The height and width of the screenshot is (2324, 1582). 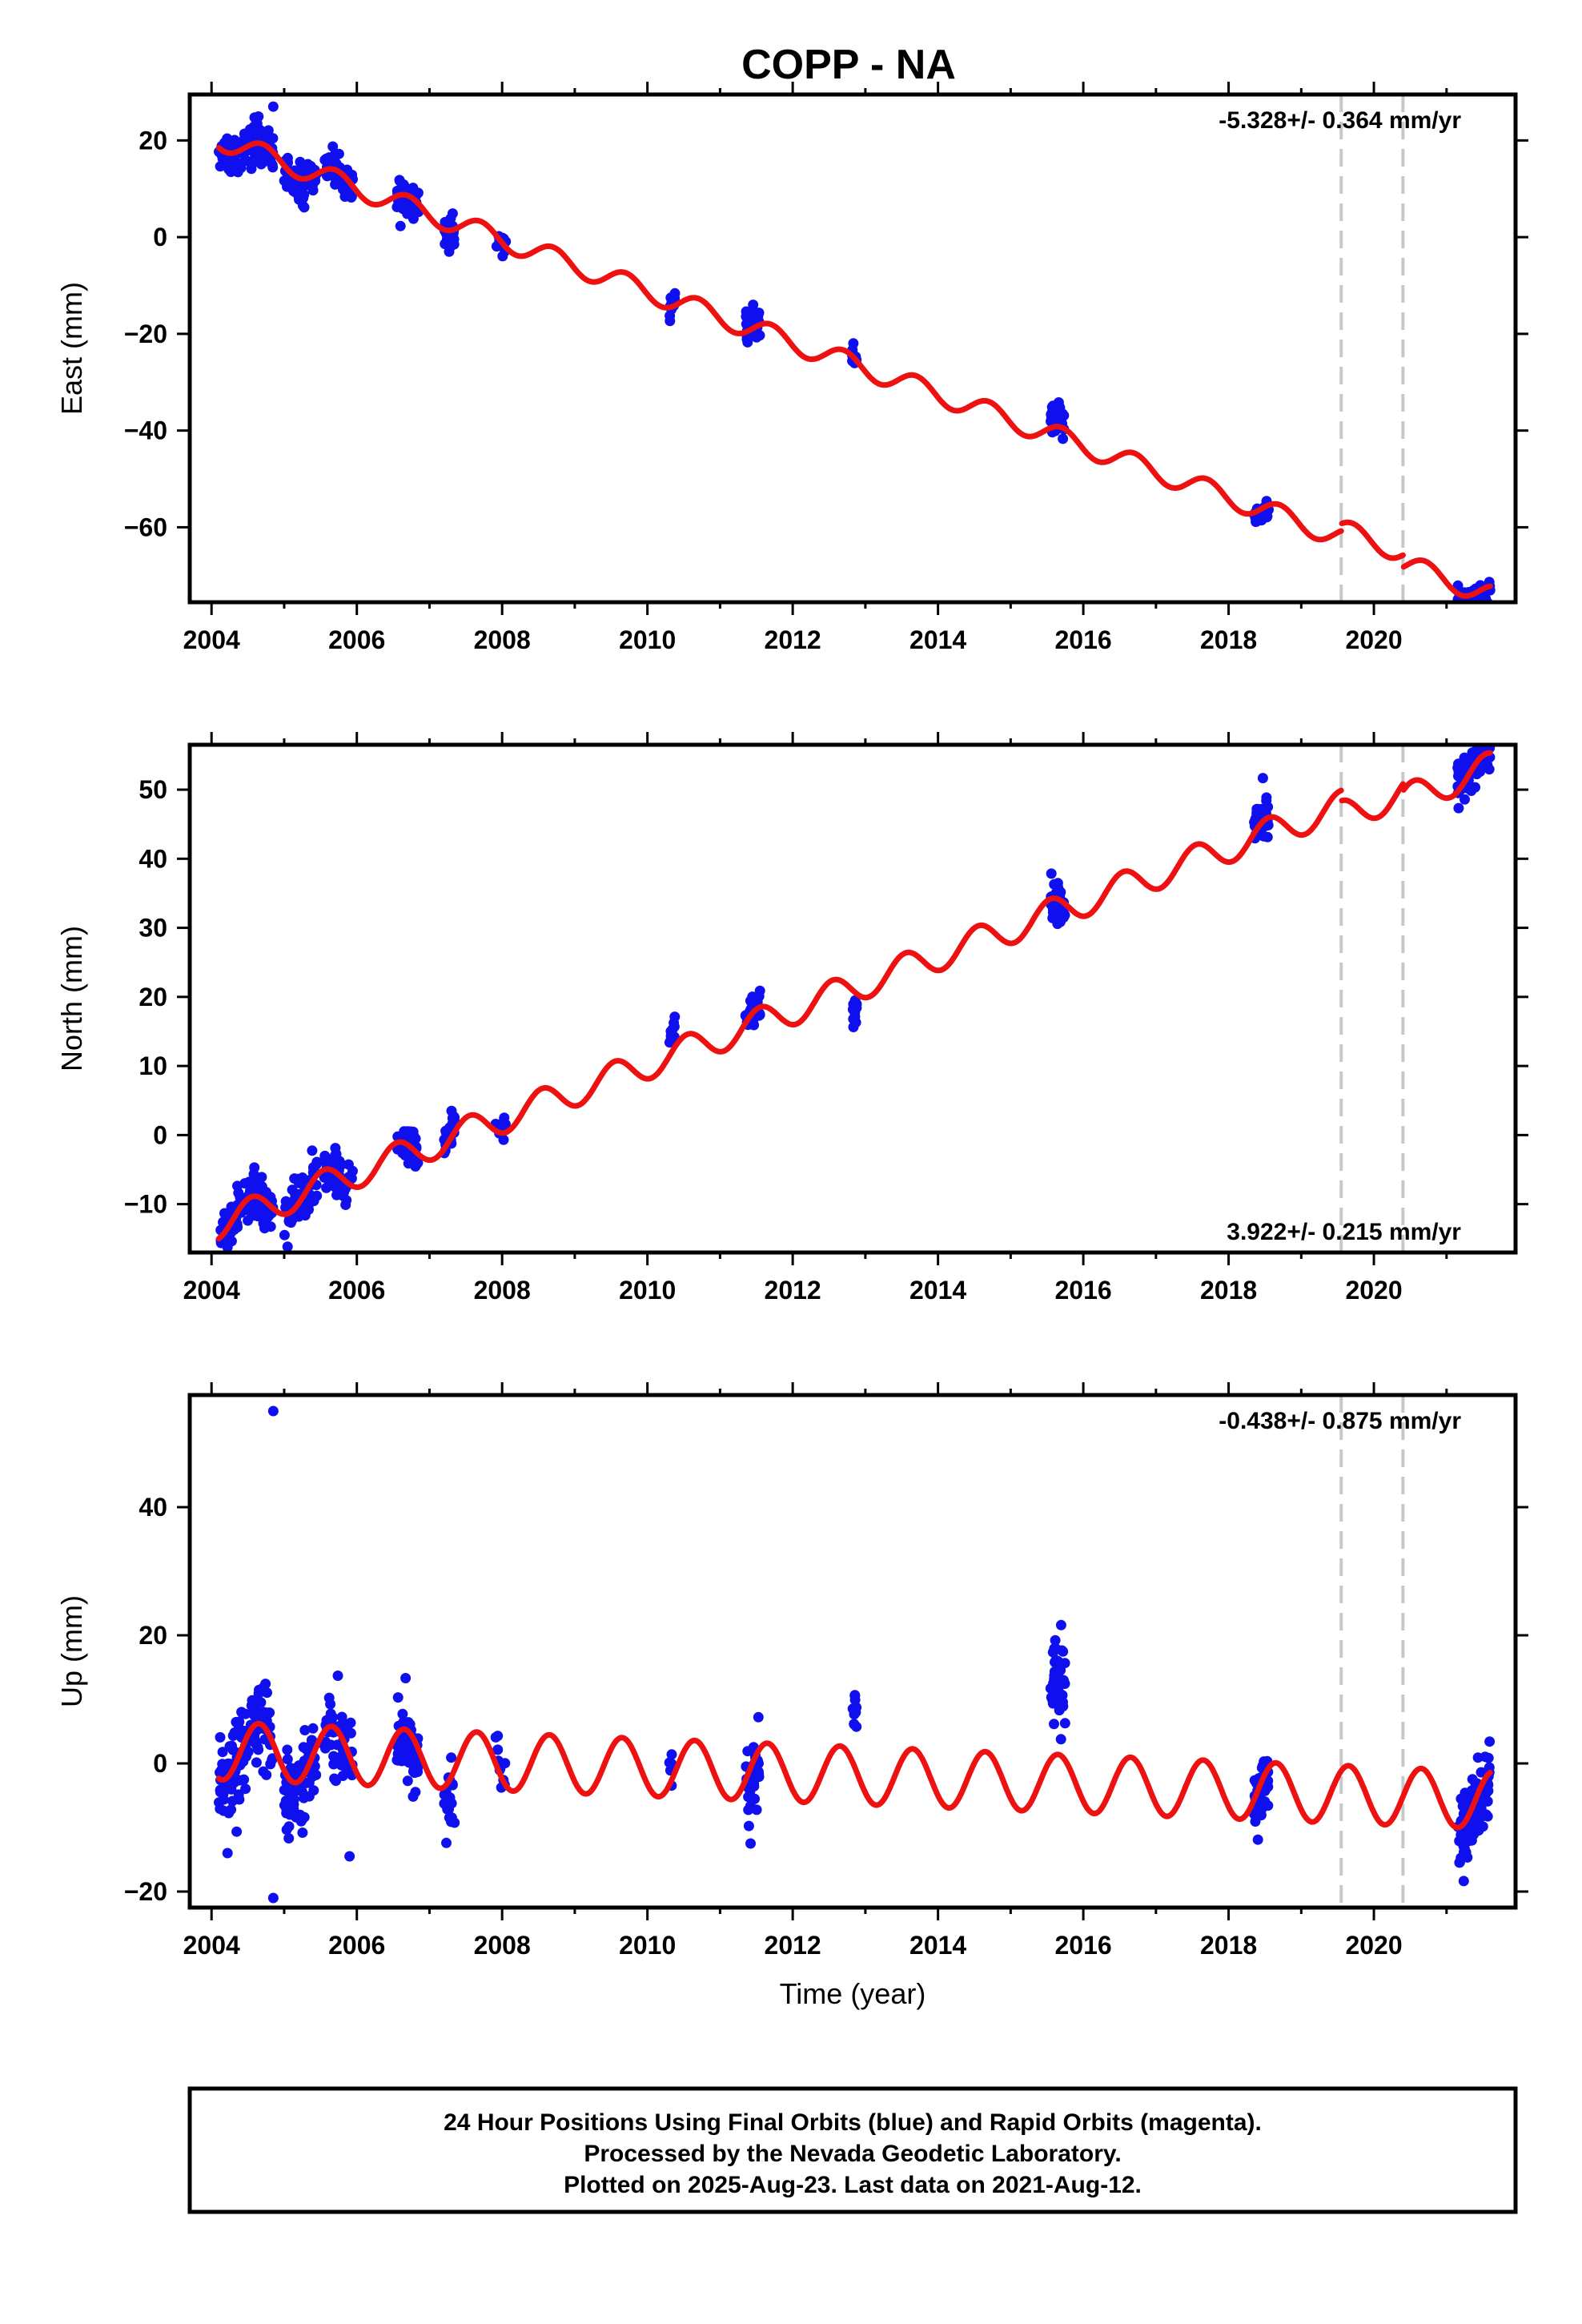 I want to click on x-tick-label: 2012, so click(x=793, y=1945).